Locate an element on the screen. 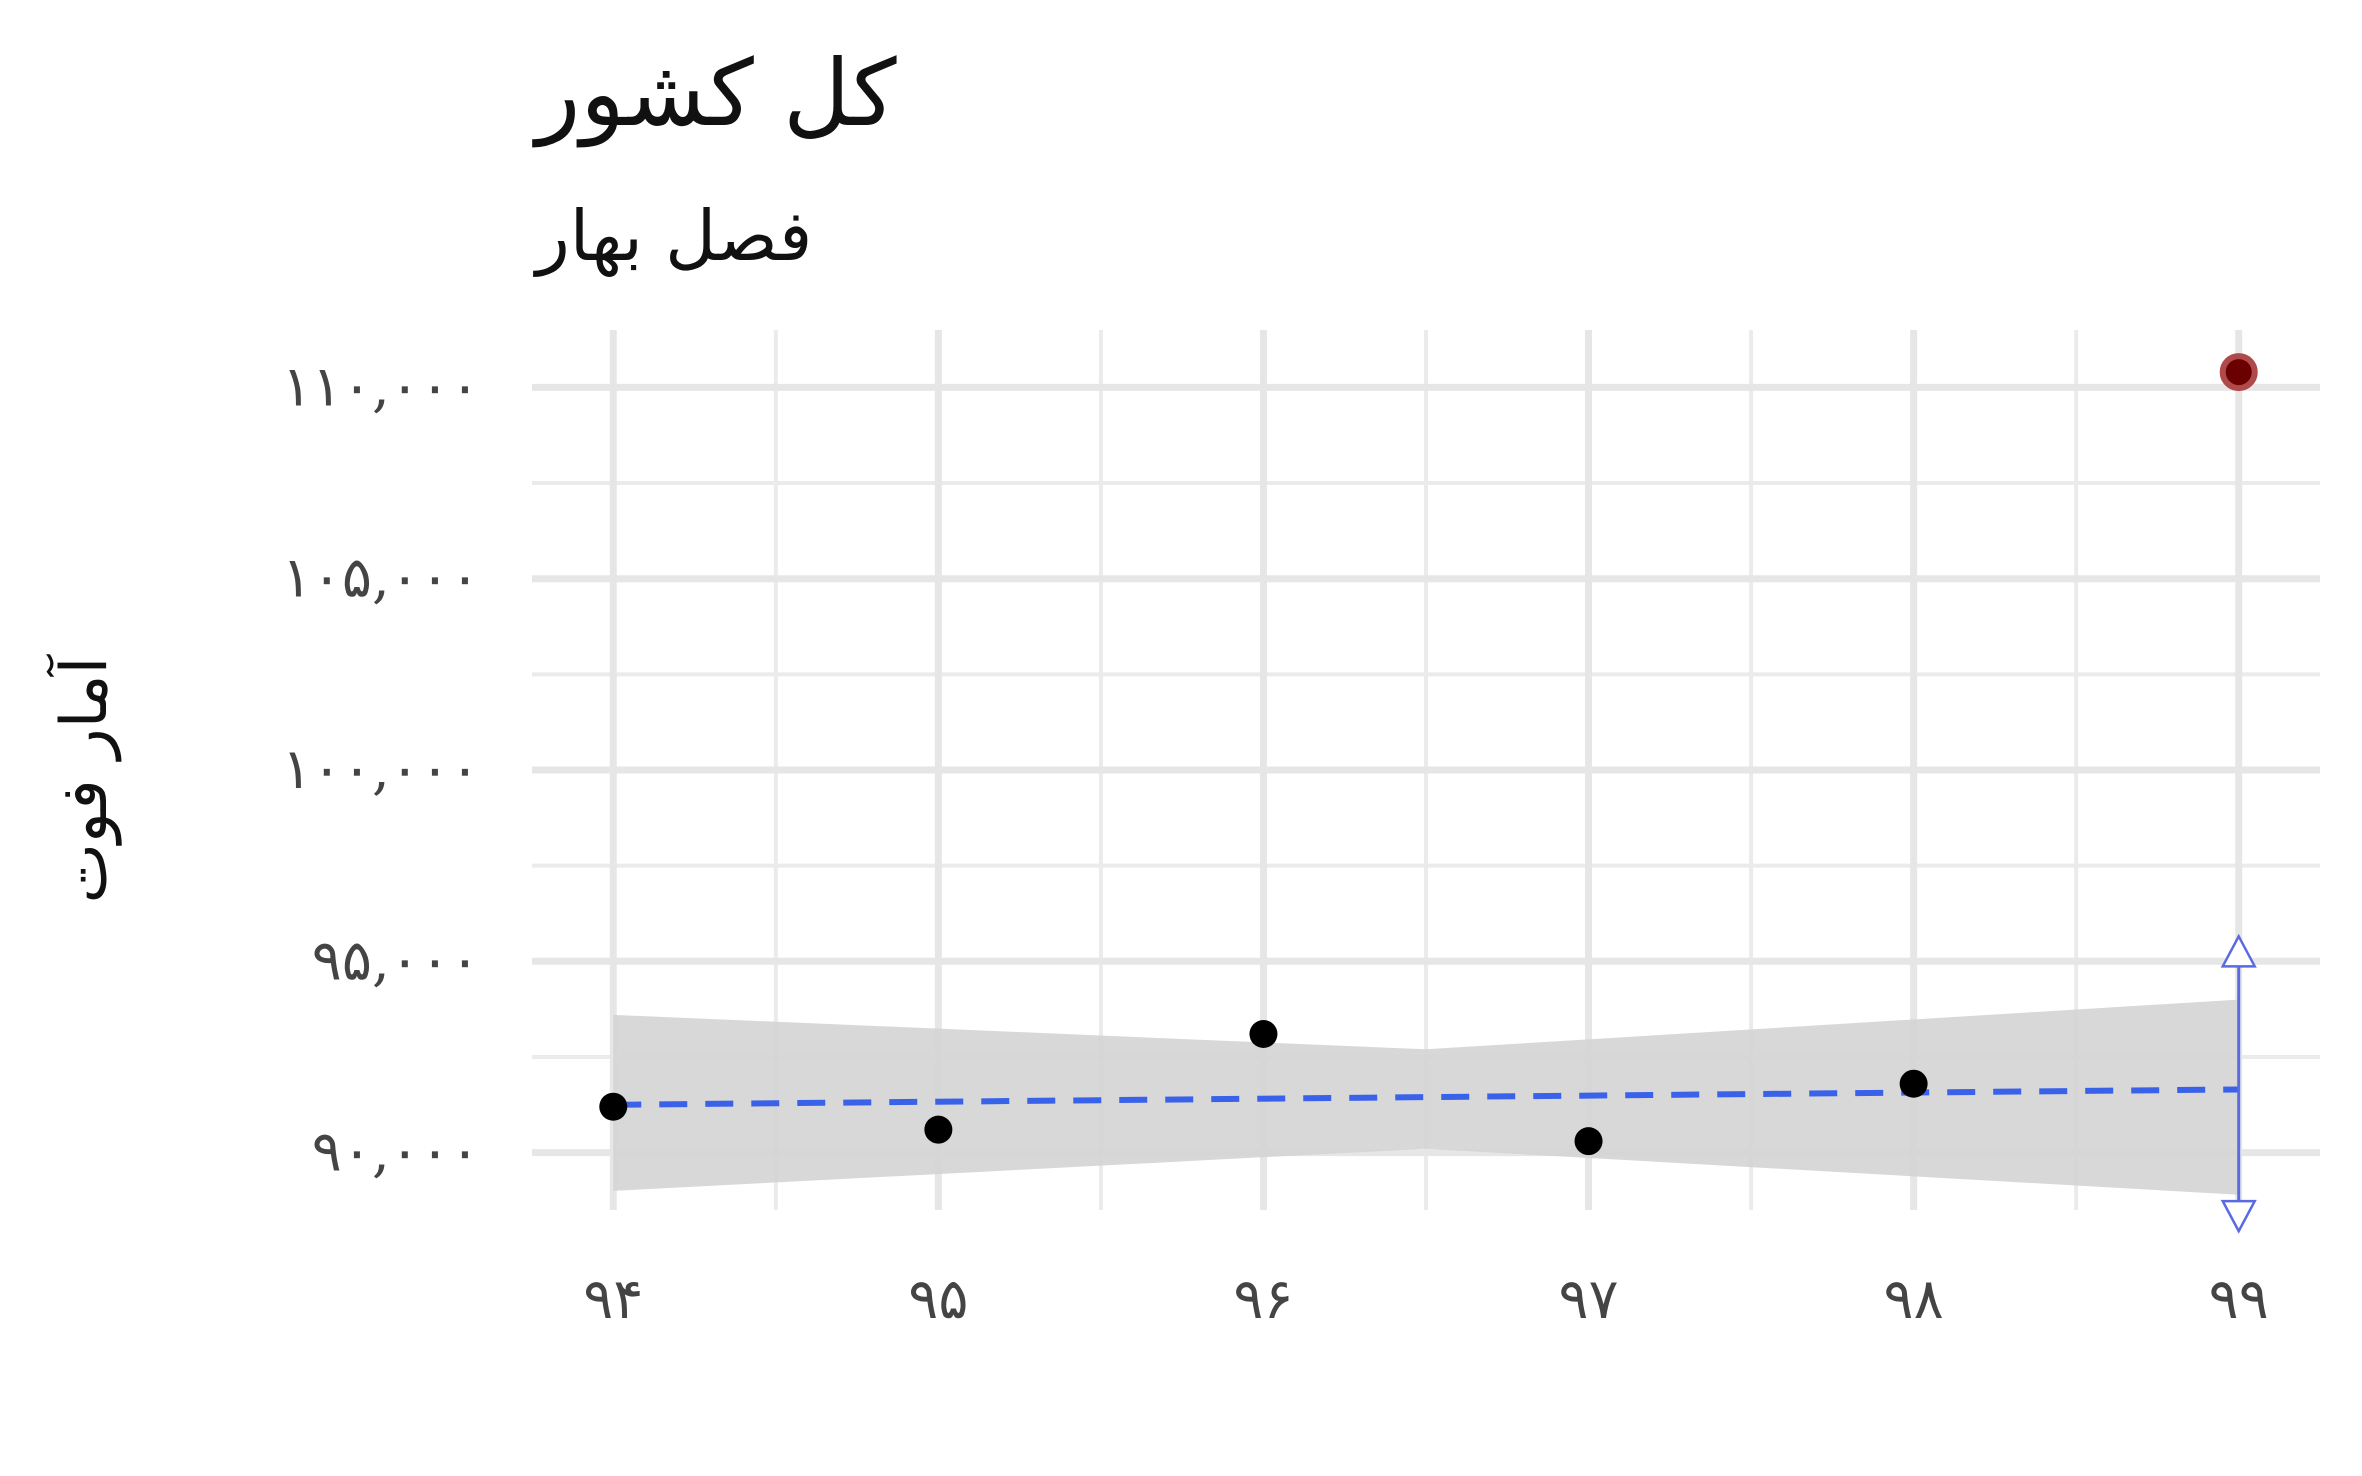 The width and height of the screenshot is (2362, 1476). y-tick-label: ۱۰۰,۰۰۰ is located at coordinates (381, 769).